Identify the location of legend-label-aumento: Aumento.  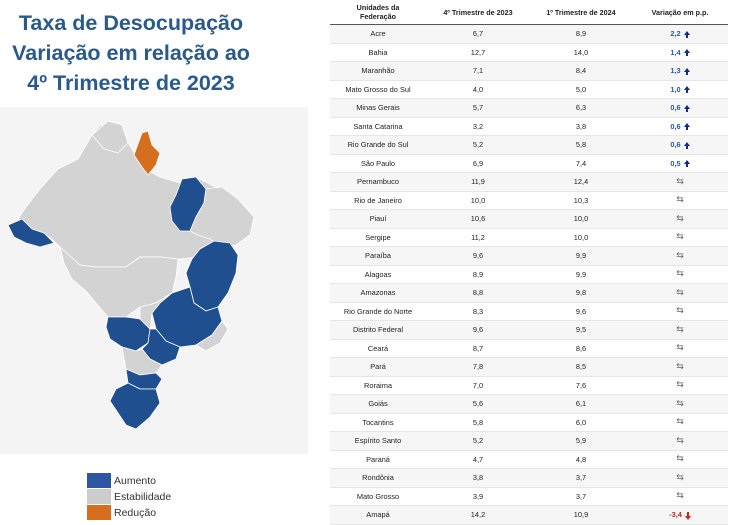
(135, 480).